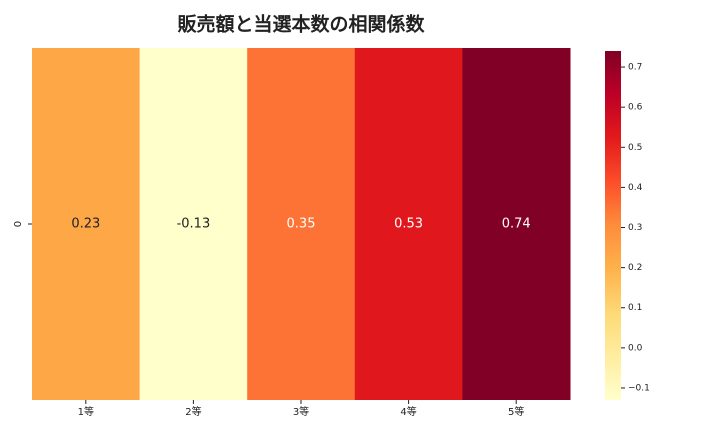 The width and height of the screenshot is (720, 436). I want to click on colorbar-tick-label: 0.0, so click(635, 348).